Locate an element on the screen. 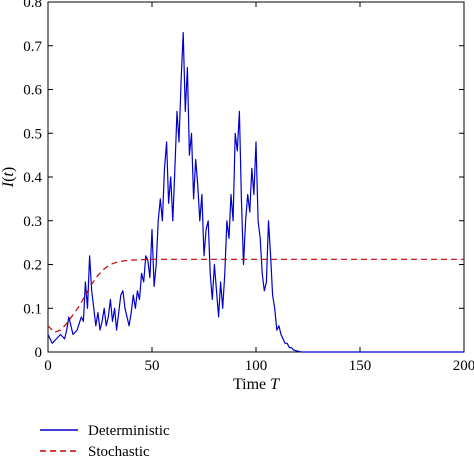  y-tick-label: 0 is located at coordinates (39, 353).